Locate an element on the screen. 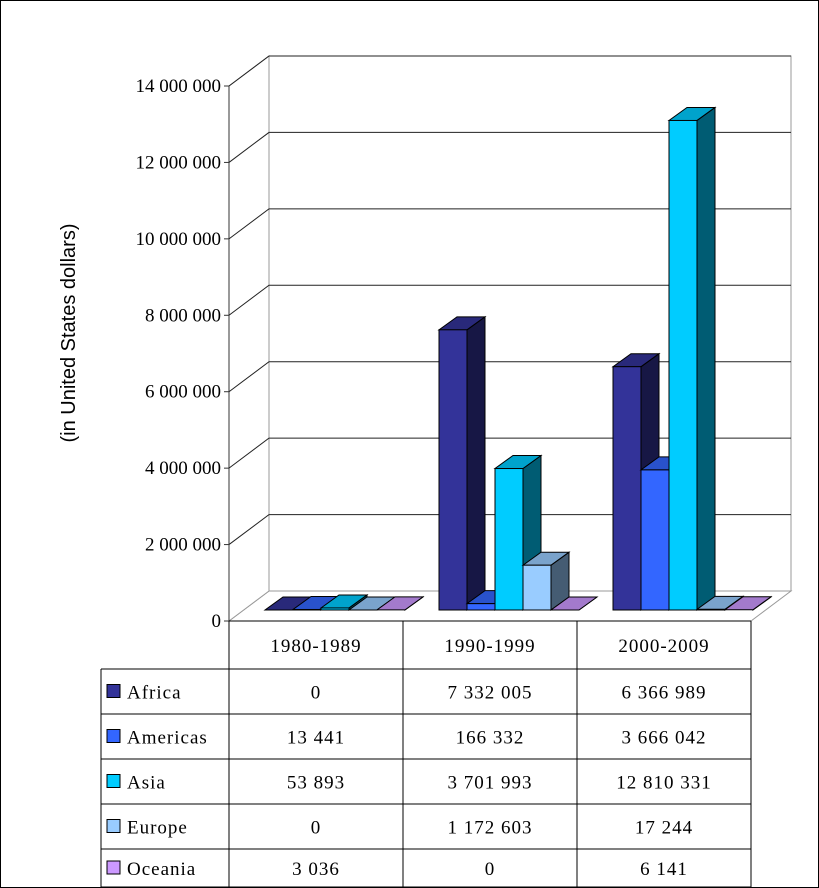  bar-oceania-1980-1989 is located at coordinates (400, 603).